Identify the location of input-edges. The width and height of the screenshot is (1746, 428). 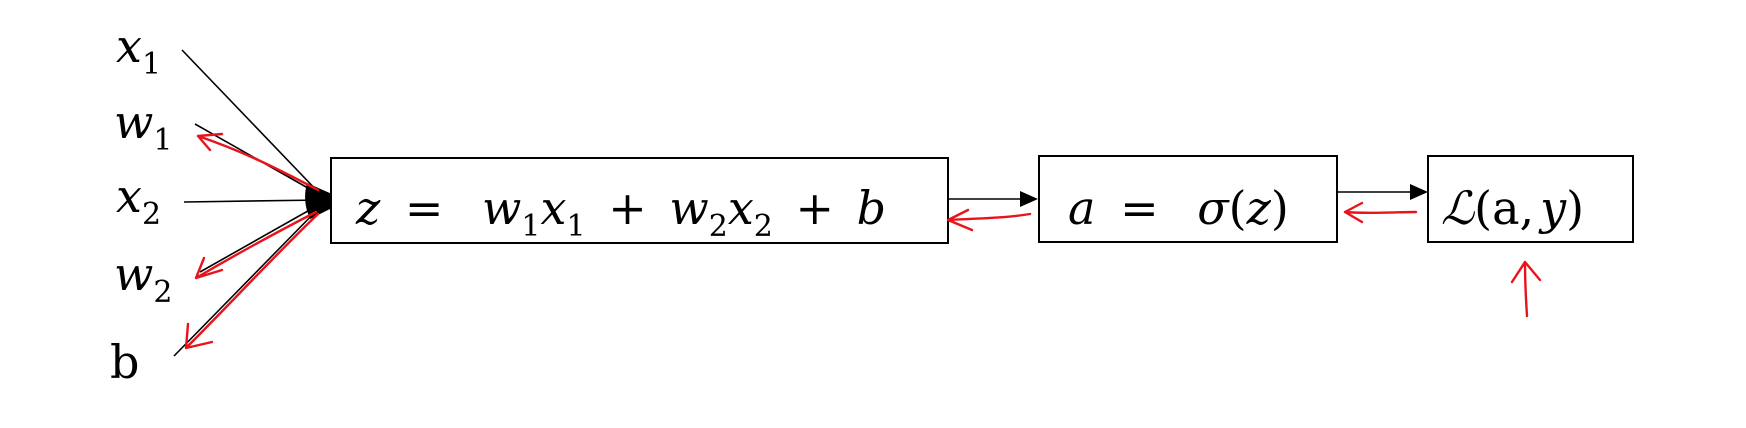
(248, 203).